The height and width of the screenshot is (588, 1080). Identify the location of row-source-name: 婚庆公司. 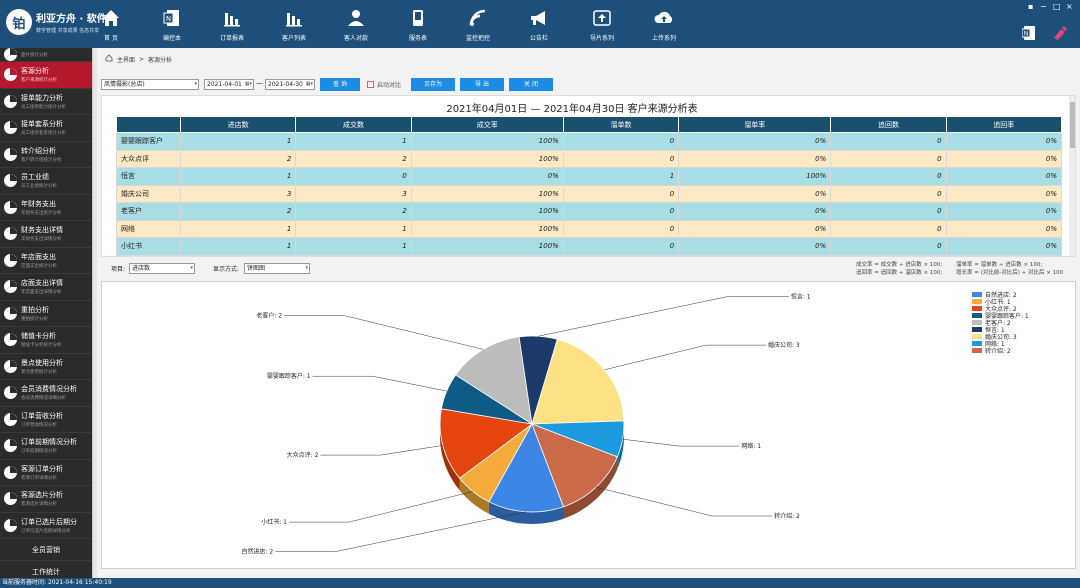
(148, 193).